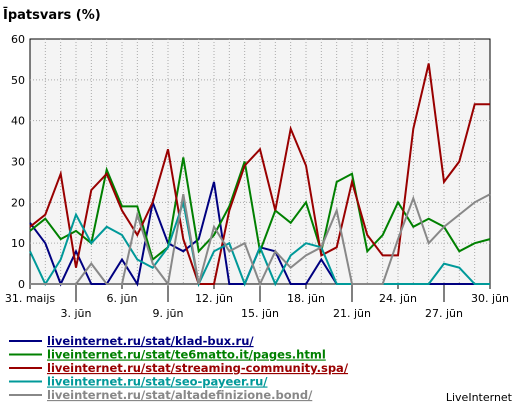  Describe the element at coordinates (168, 313) in the screenshot. I see `x-tick-label: 9. jūn` at that location.